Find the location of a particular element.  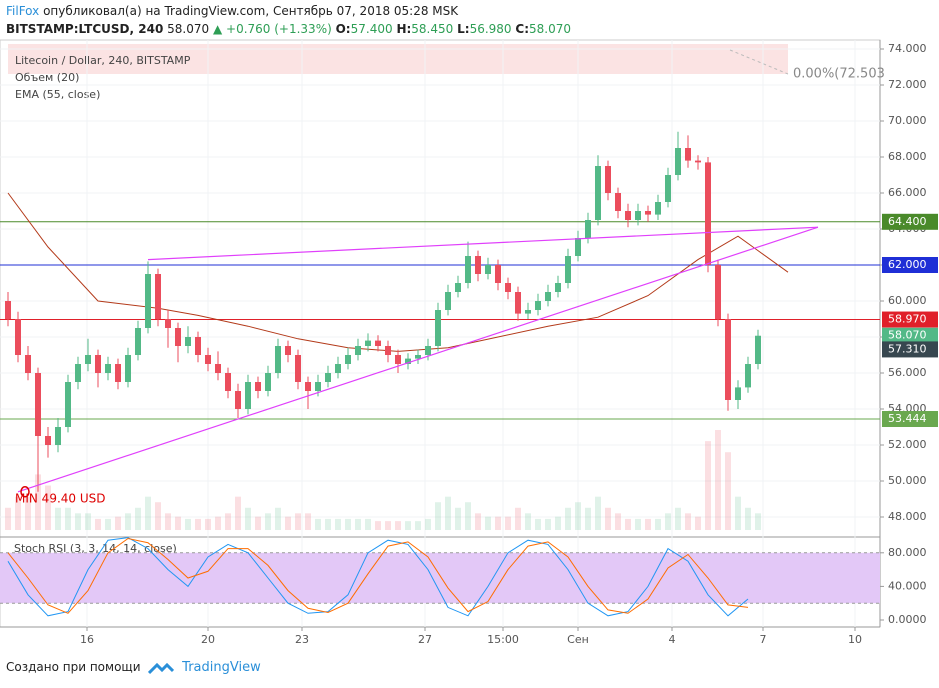

price-box-label: 58.070 is located at coordinates (907, 335).